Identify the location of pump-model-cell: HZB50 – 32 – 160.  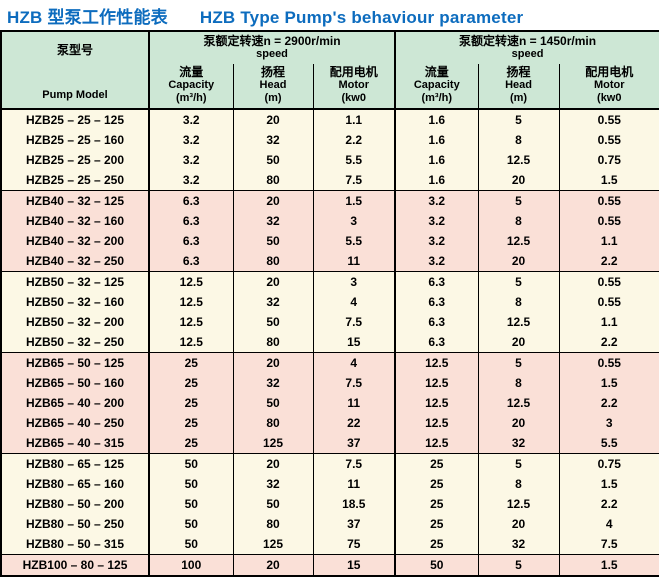
(75, 302).